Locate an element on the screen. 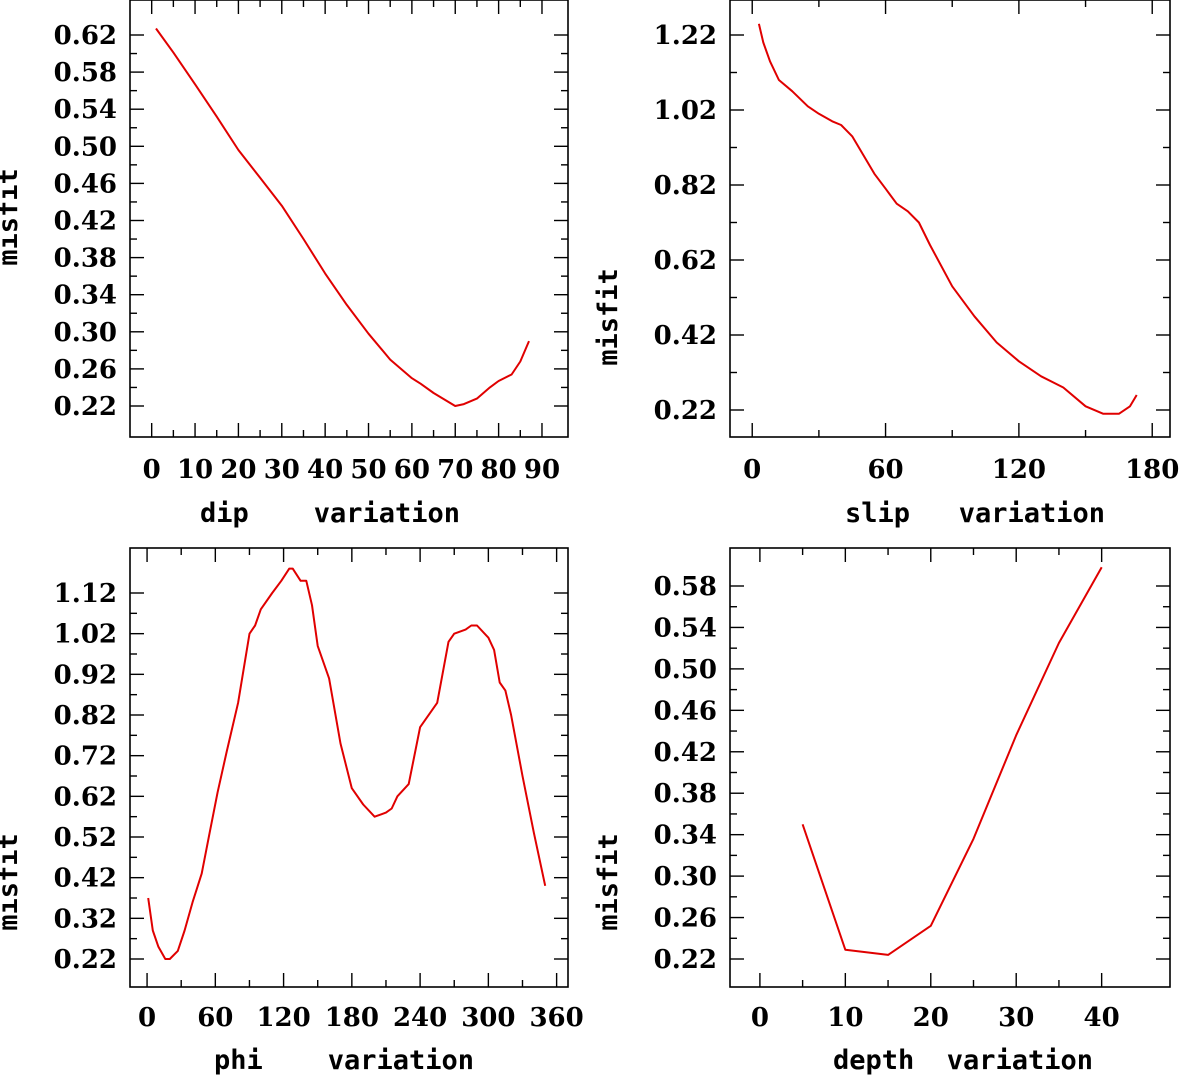  y-tick-label: 0.32 is located at coordinates (85, 919).